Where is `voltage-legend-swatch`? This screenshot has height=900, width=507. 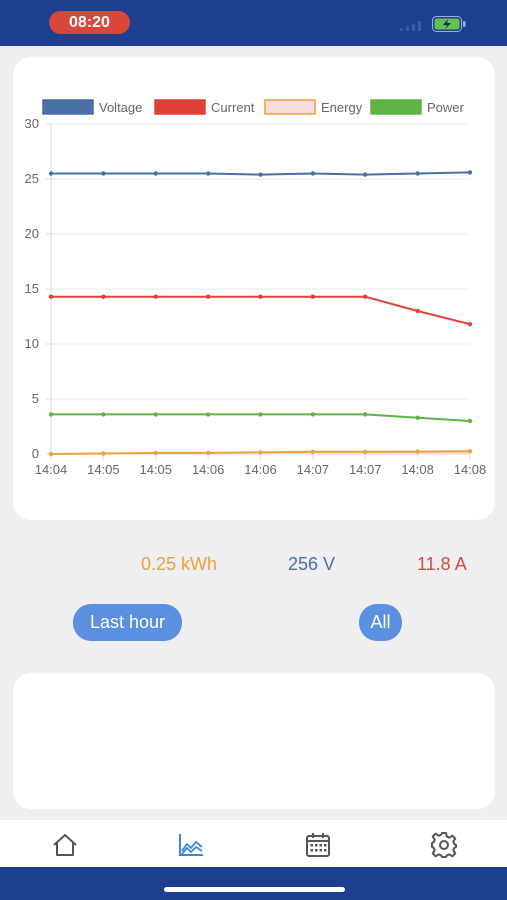 voltage-legend-swatch is located at coordinates (68, 107).